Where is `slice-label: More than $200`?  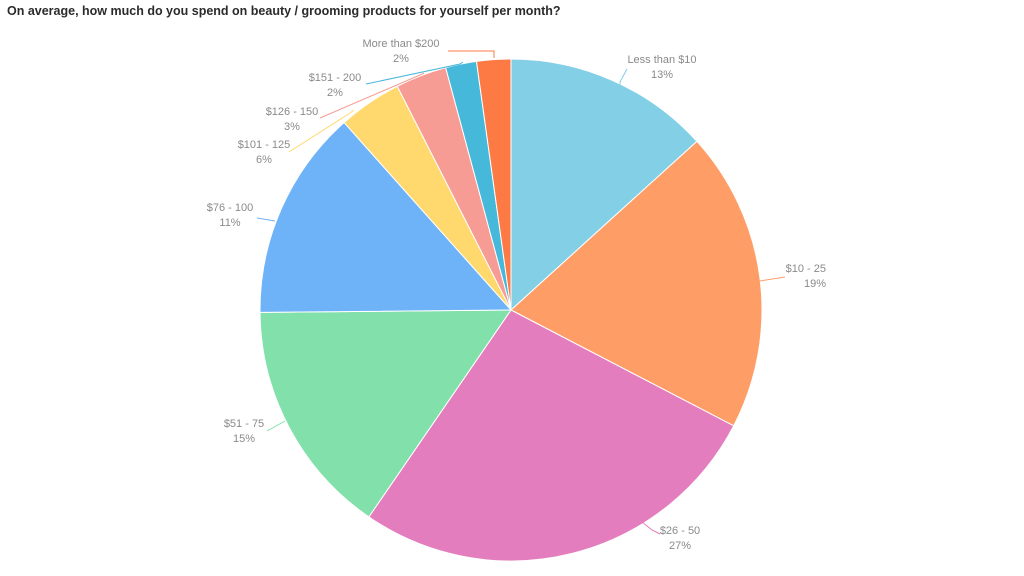
slice-label: More than $200 is located at coordinates (400, 44).